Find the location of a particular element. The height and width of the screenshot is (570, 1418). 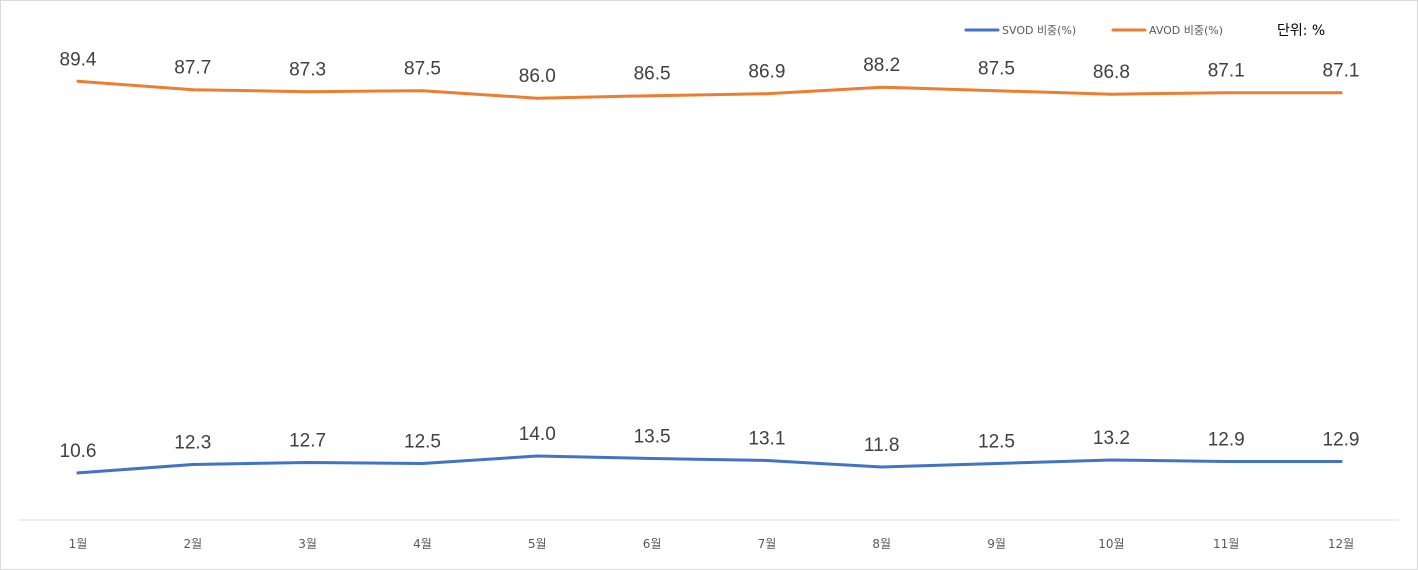

data-label-svod: 13.5 is located at coordinates (652, 437).